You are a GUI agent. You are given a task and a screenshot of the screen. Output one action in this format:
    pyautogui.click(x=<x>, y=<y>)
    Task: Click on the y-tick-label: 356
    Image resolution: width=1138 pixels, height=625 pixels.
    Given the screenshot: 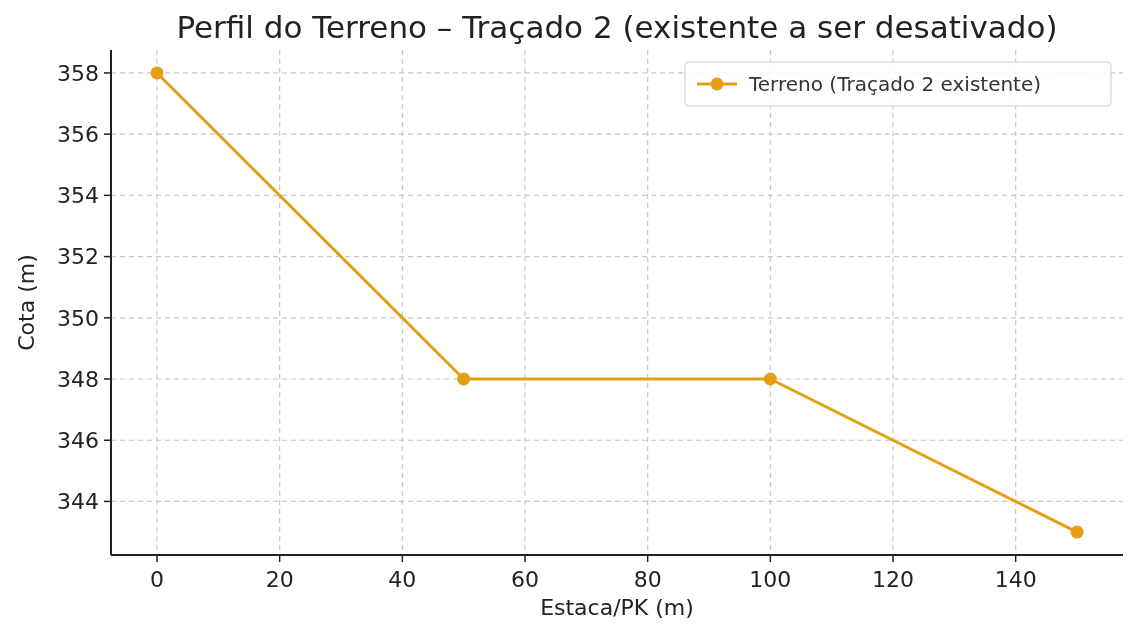 What is the action you would take?
    pyautogui.click(x=78, y=134)
    